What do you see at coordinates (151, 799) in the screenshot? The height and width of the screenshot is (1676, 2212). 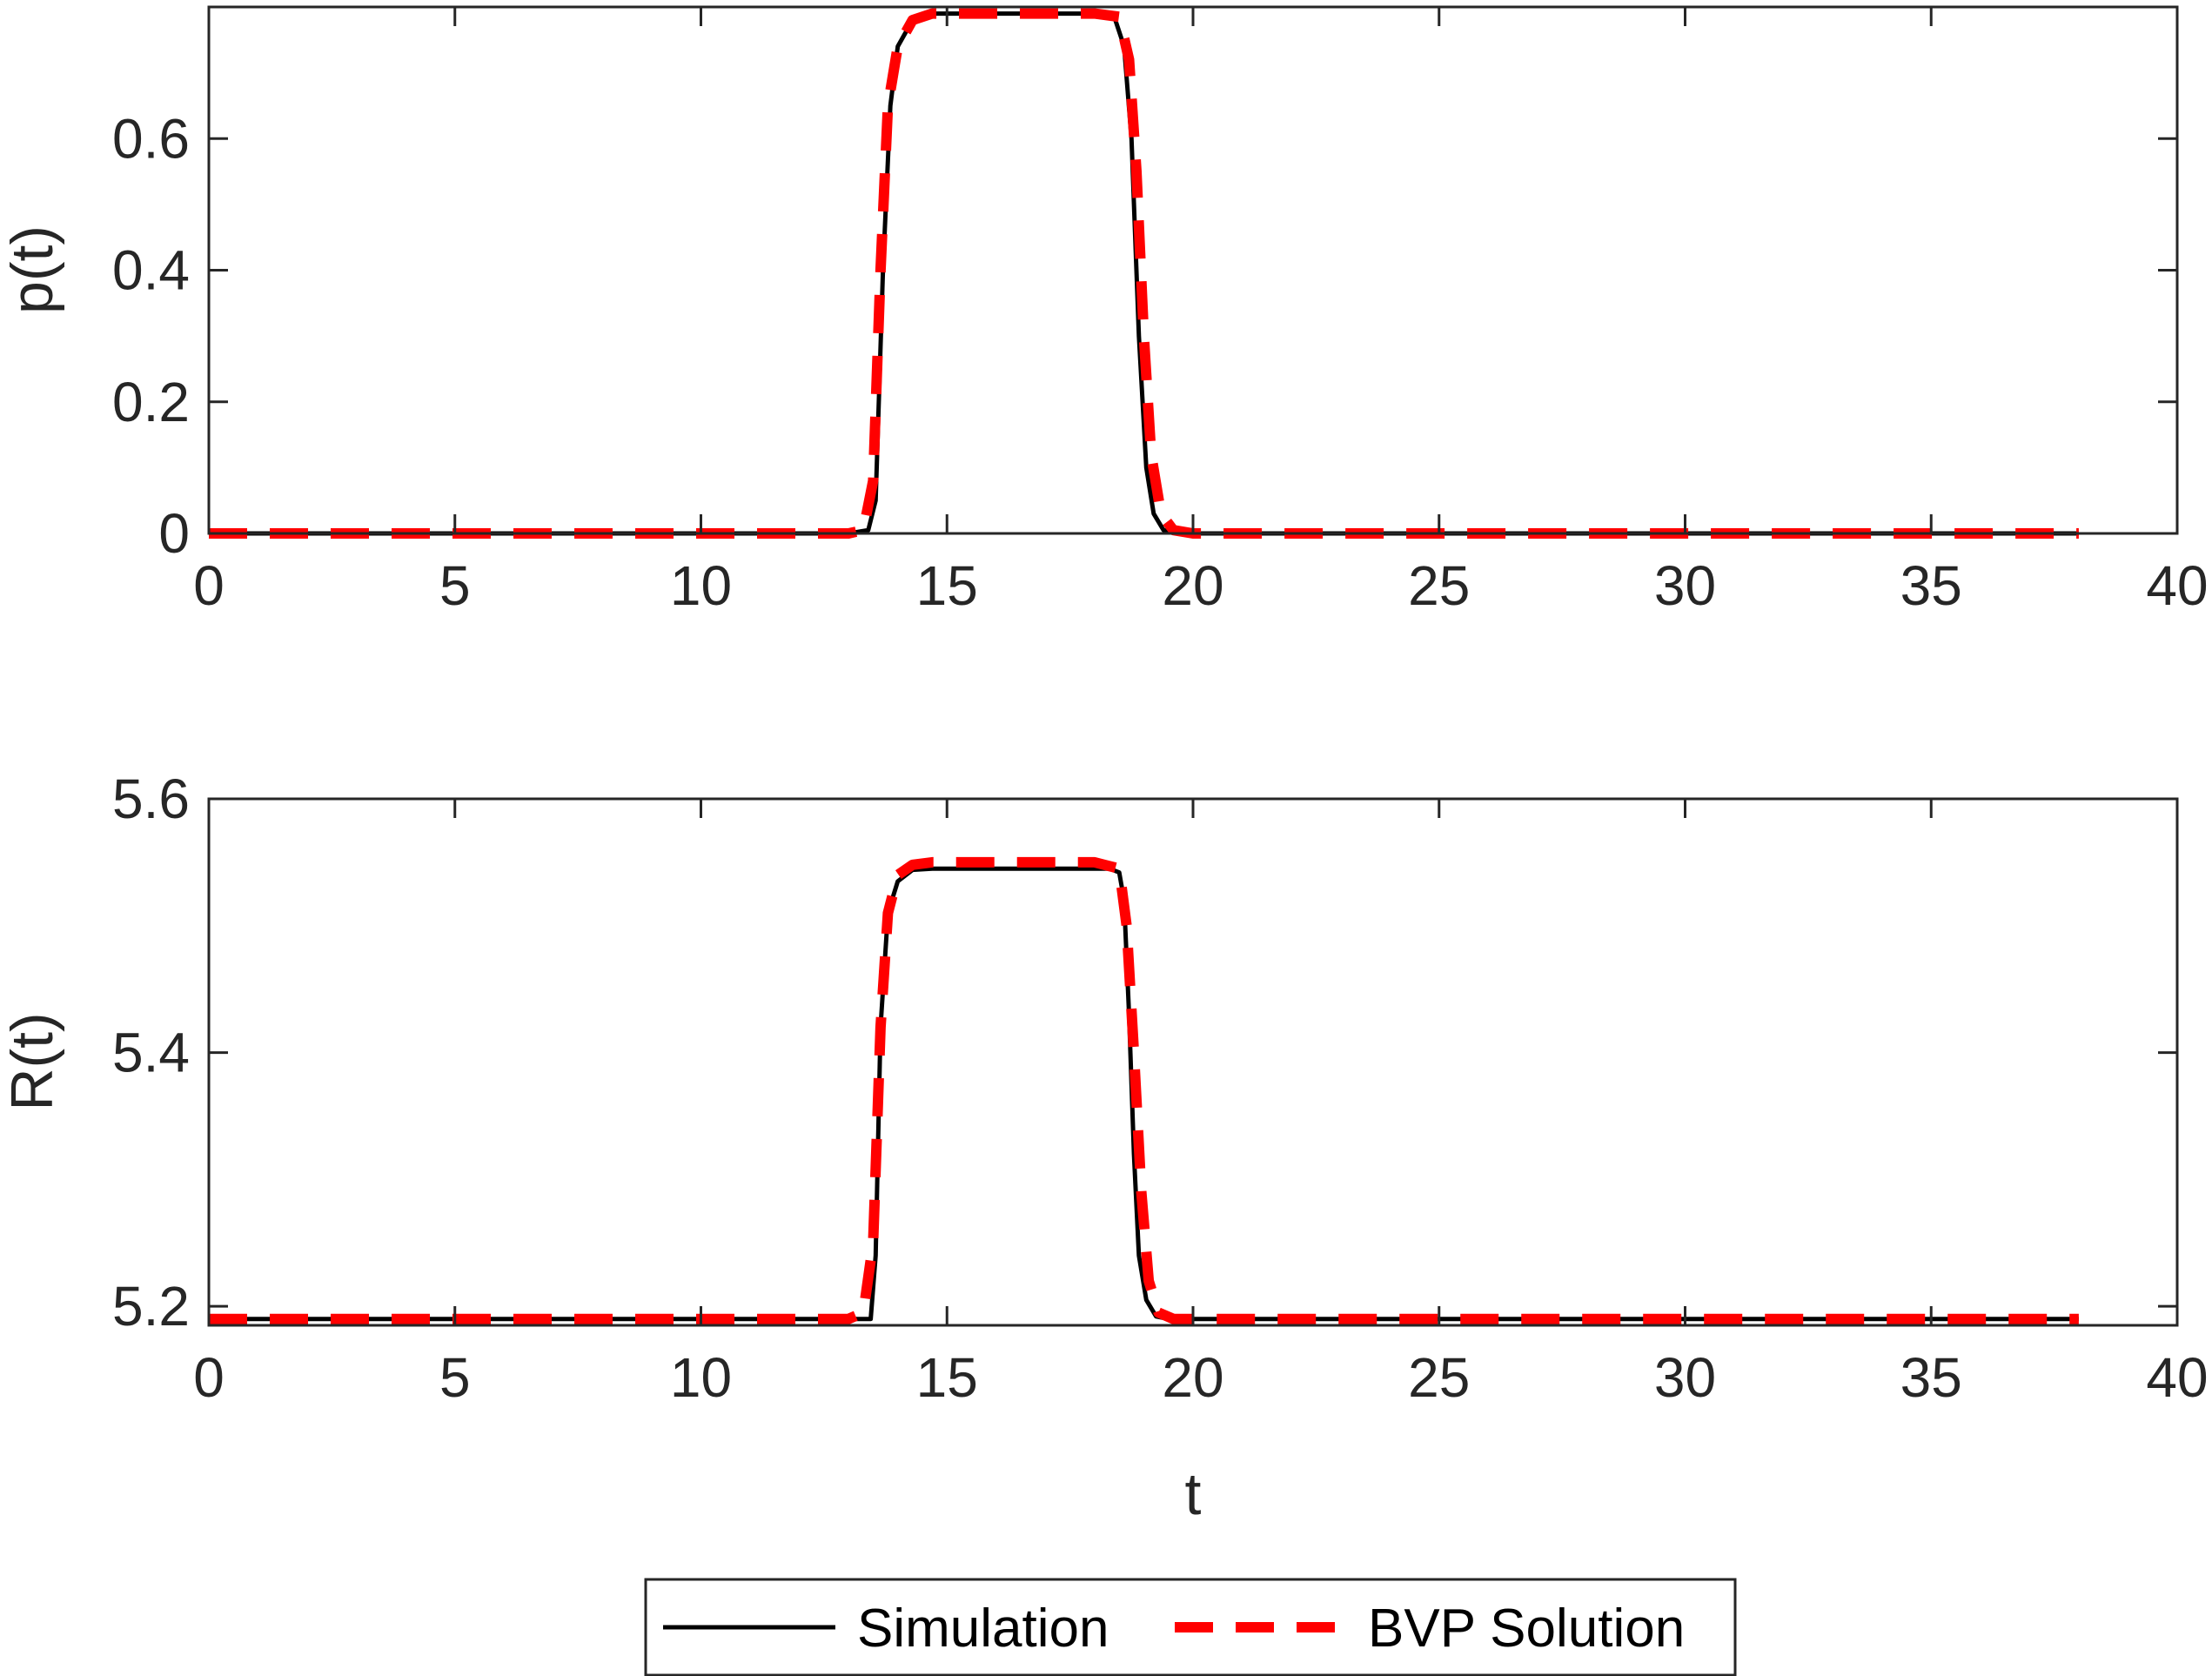 I see `r-ytick-label: 5.6` at bounding box center [151, 799].